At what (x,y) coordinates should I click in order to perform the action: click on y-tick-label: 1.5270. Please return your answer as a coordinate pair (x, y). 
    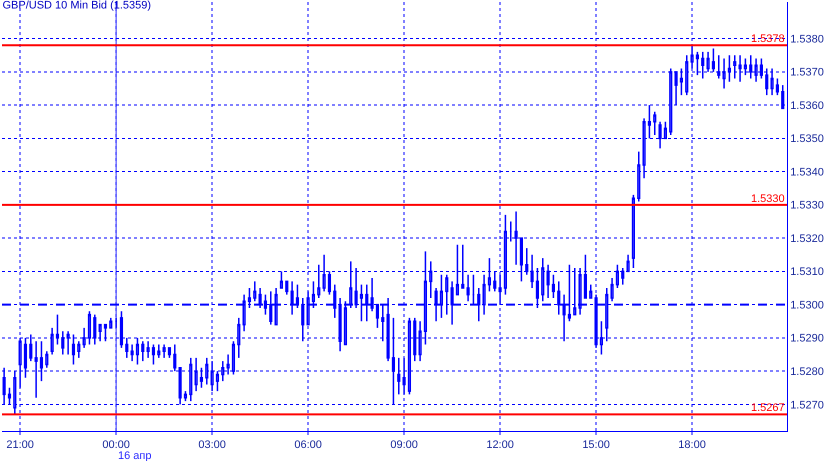
    Looking at the image, I should click on (807, 405).